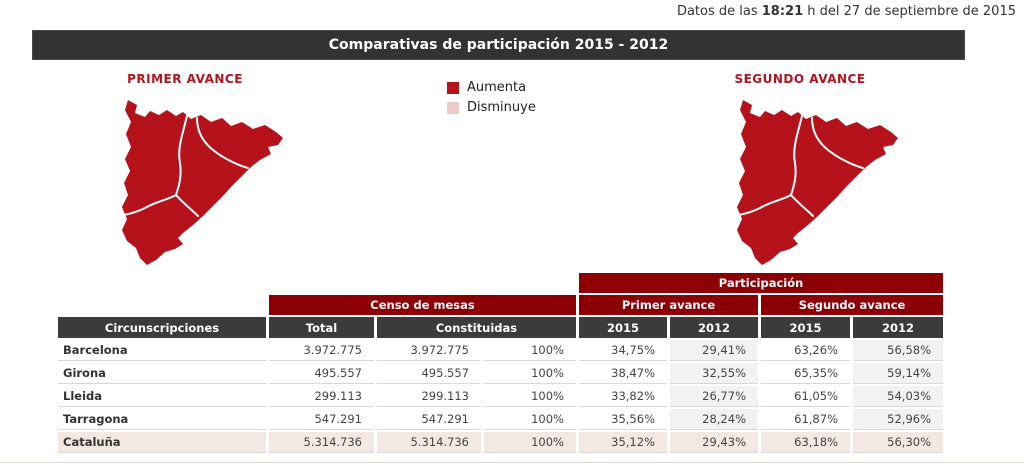 This screenshot has width=1024, height=471. What do you see at coordinates (185, 79) in the screenshot?
I see `map-left-label: PRIMER AVANCE` at bounding box center [185, 79].